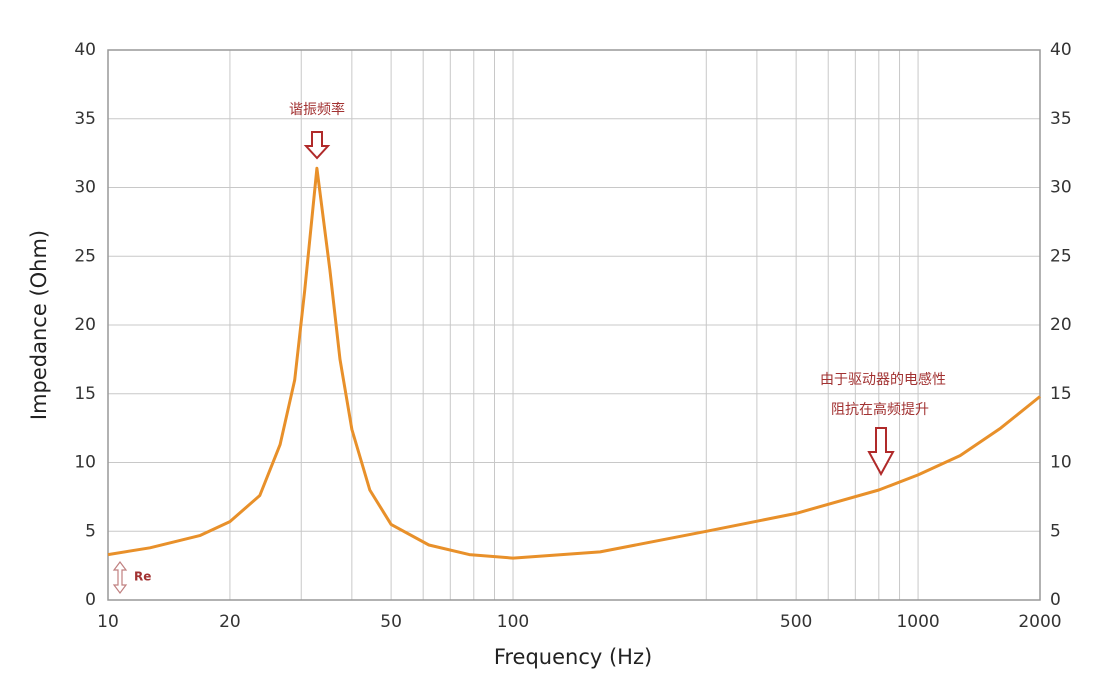 This screenshot has width=1108, height=692. What do you see at coordinates (1061, 325) in the screenshot?
I see `y2-tick-label: 20` at bounding box center [1061, 325].